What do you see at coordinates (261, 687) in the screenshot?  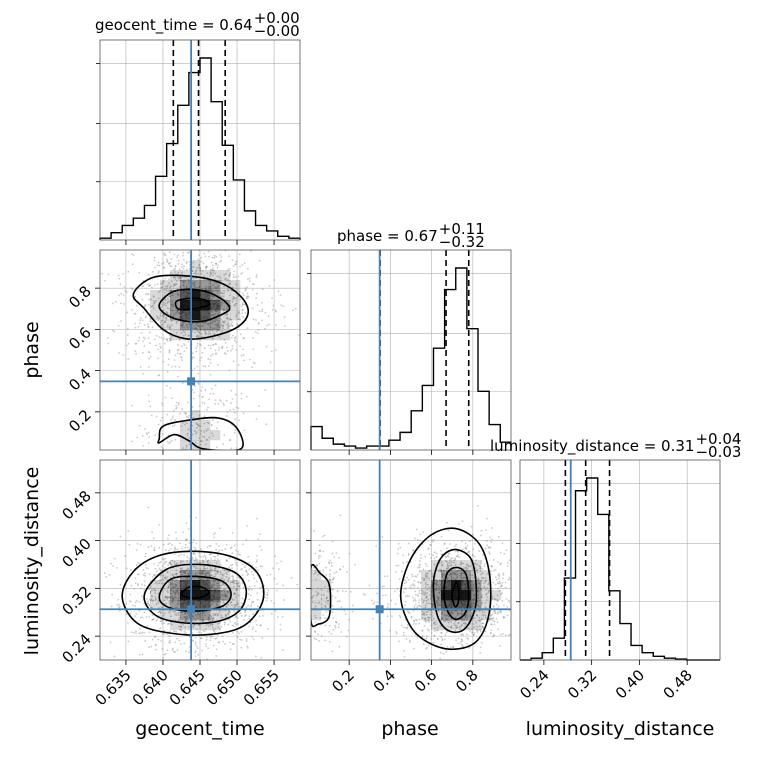 I see `xtick-label-geocent_time-4: 0.655` at bounding box center [261, 687].